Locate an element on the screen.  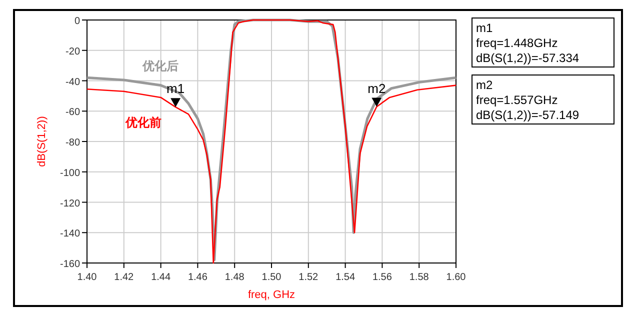
y-tick-label: -40 is located at coordinates (73, 82).